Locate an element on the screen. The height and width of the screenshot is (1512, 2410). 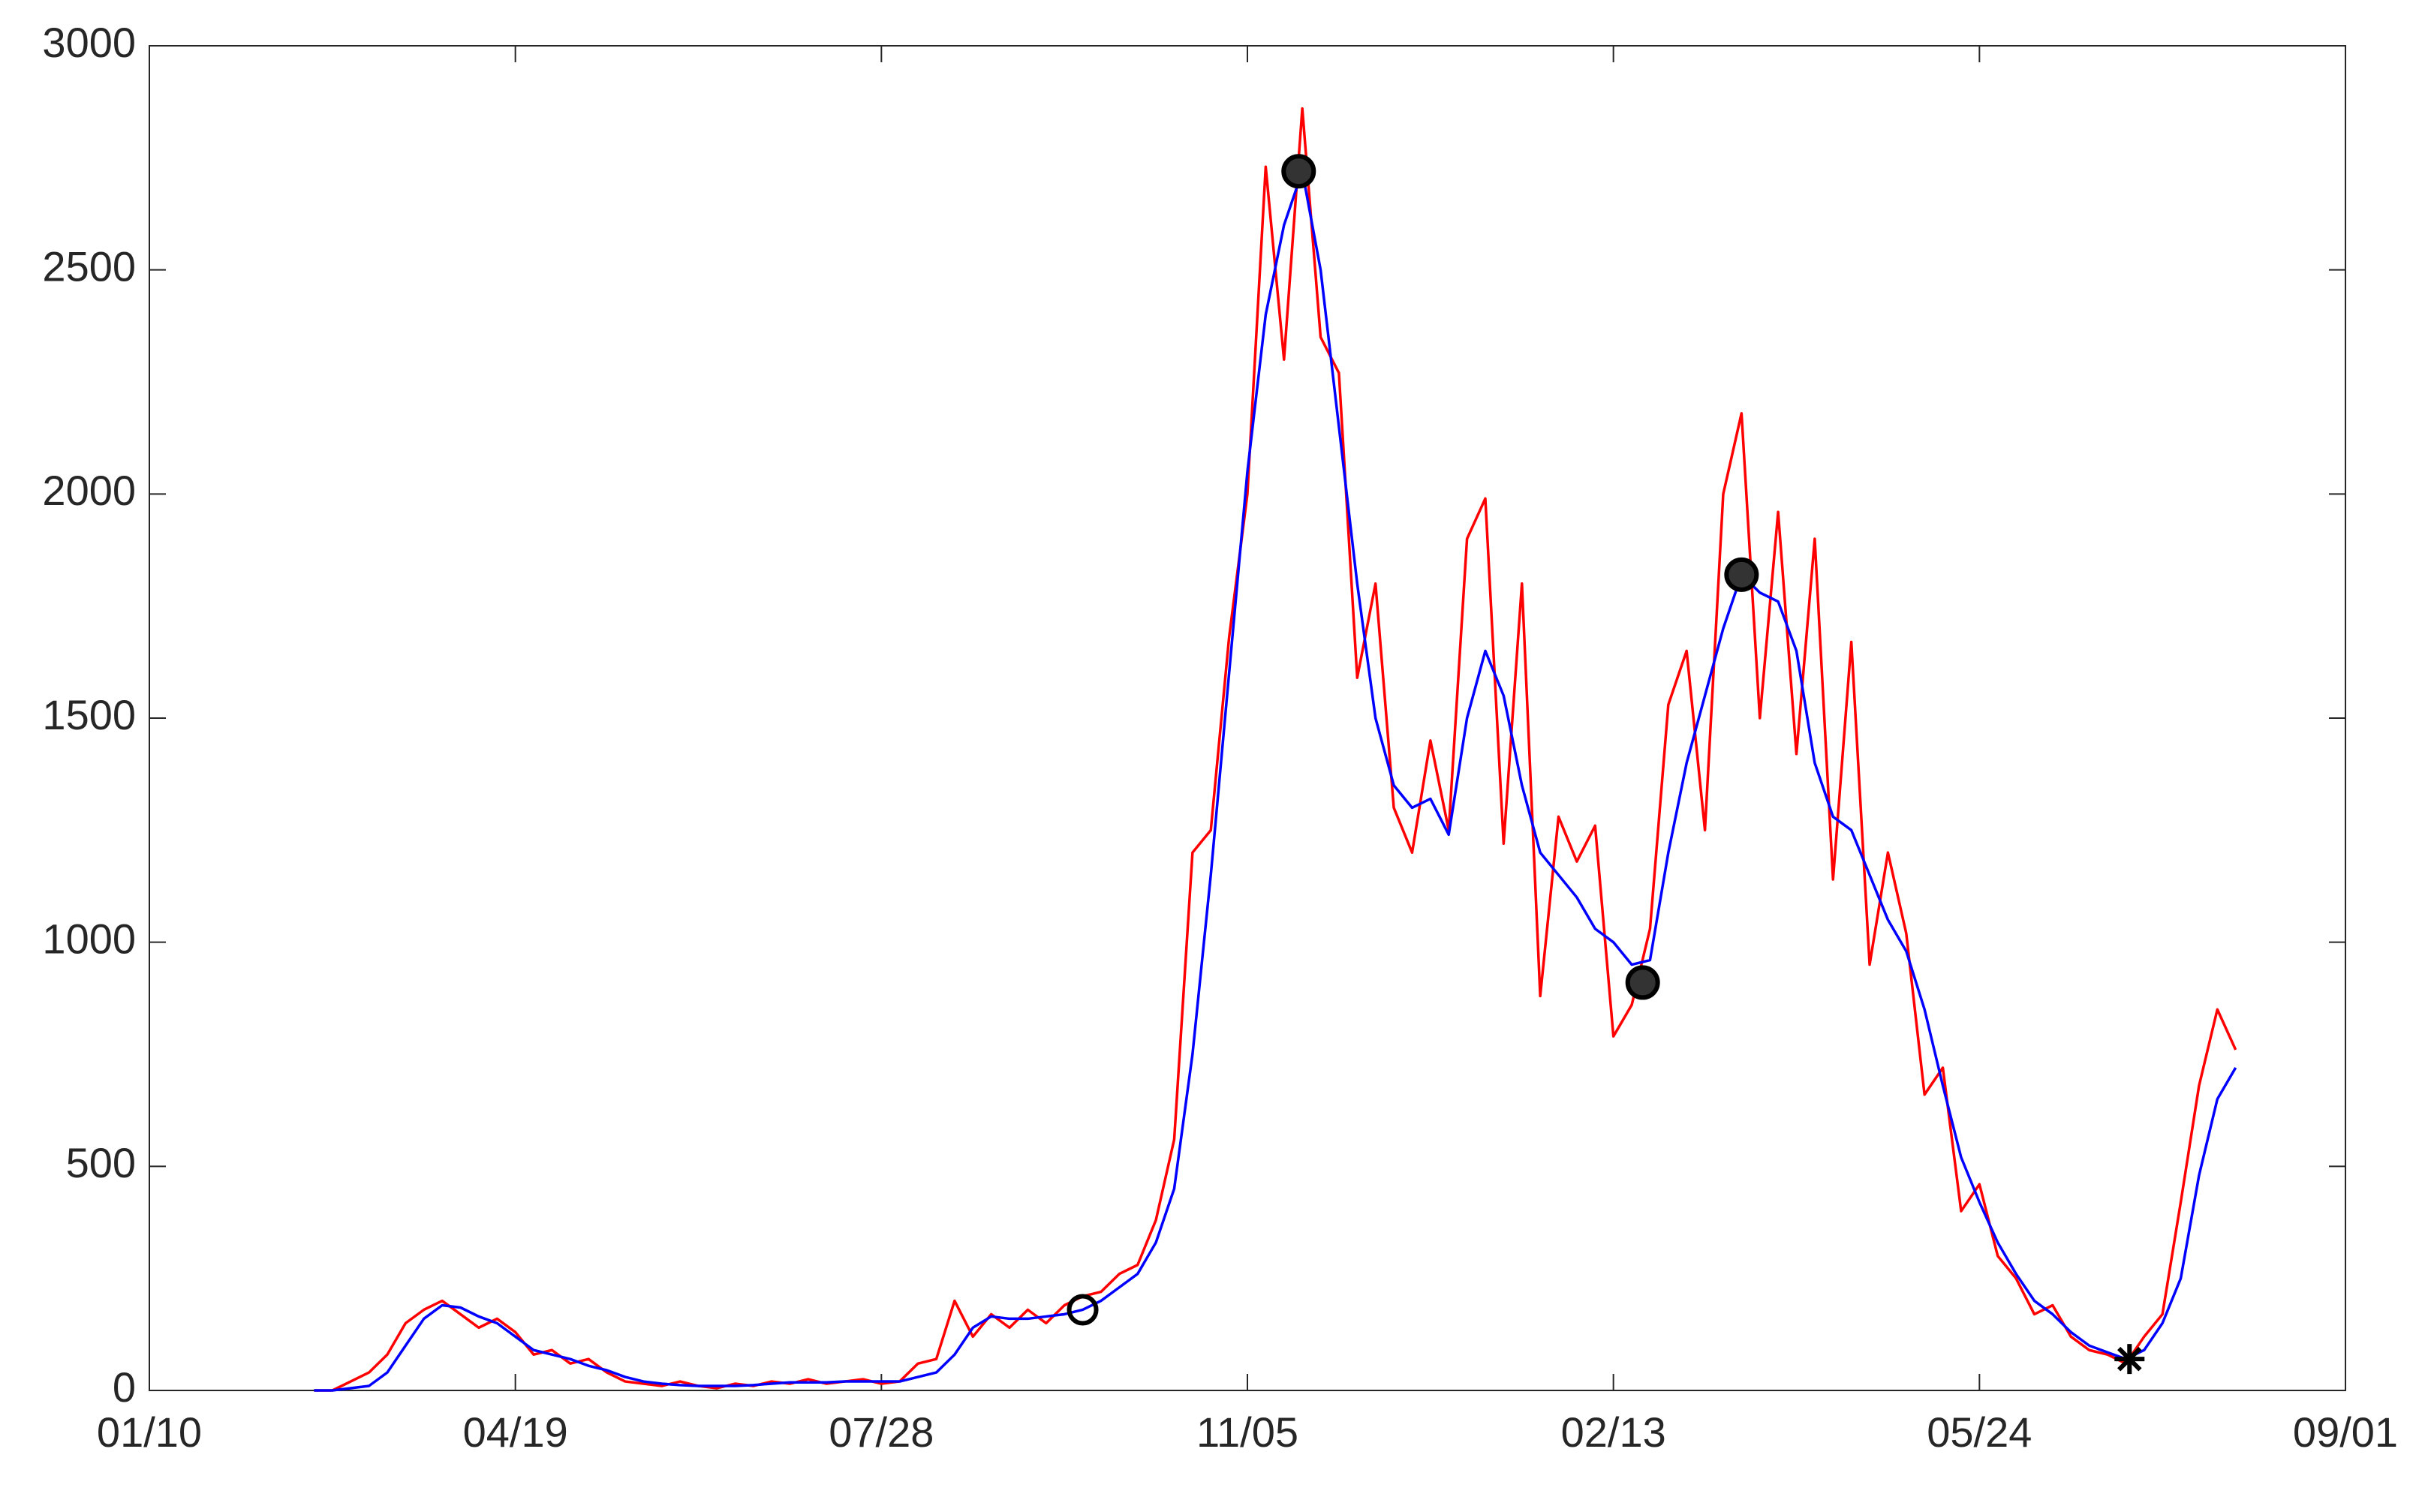
x-tick-label: 02/13 is located at coordinates (1613, 1432).